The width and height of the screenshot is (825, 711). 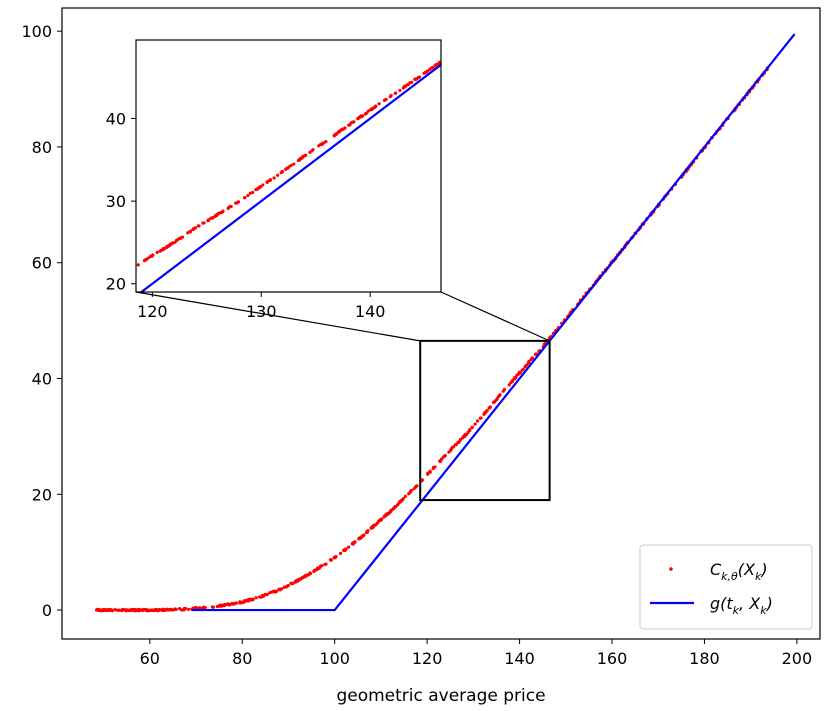 I want to click on y-tick-label: 80, so click(x=42, y=147).